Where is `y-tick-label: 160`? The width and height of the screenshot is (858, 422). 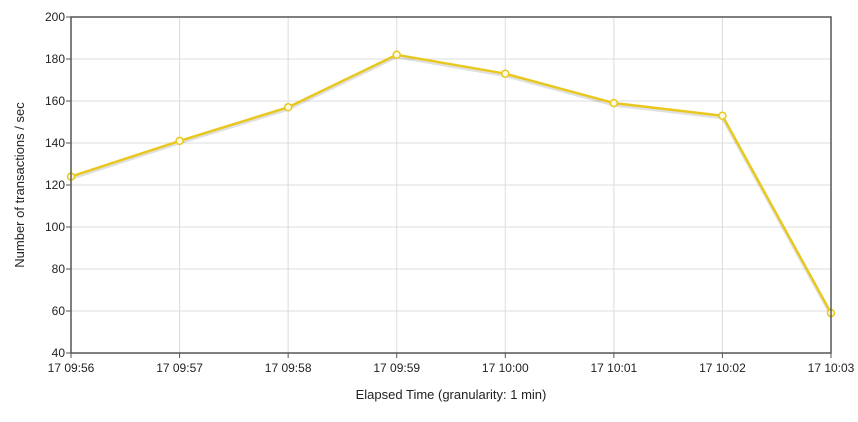 y-tick-label: 160 is located at coordinates (55, 101).